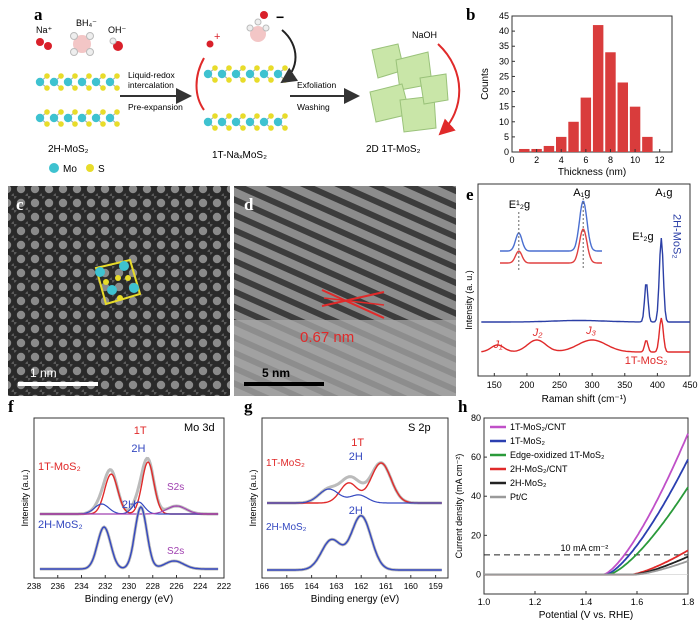 This screenshot has width=700, height=631. Describe the element at coordinates (584, 399) in the screenshot. I see `x-axis-label-e: Raman shift (cm⁻¹)` at that location.